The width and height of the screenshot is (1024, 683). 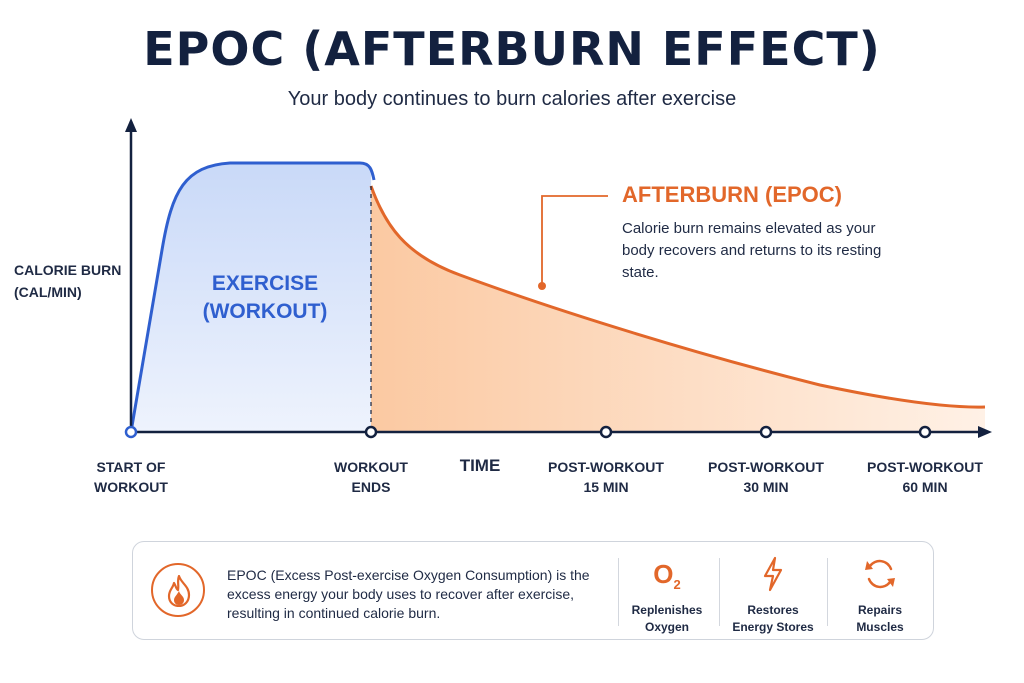 What do you see at coordinates (606, 477) in the screenshot?
I see `x-tick-15min: POST-WORKOUT 15 MIN` at bounding box center [606, 477].